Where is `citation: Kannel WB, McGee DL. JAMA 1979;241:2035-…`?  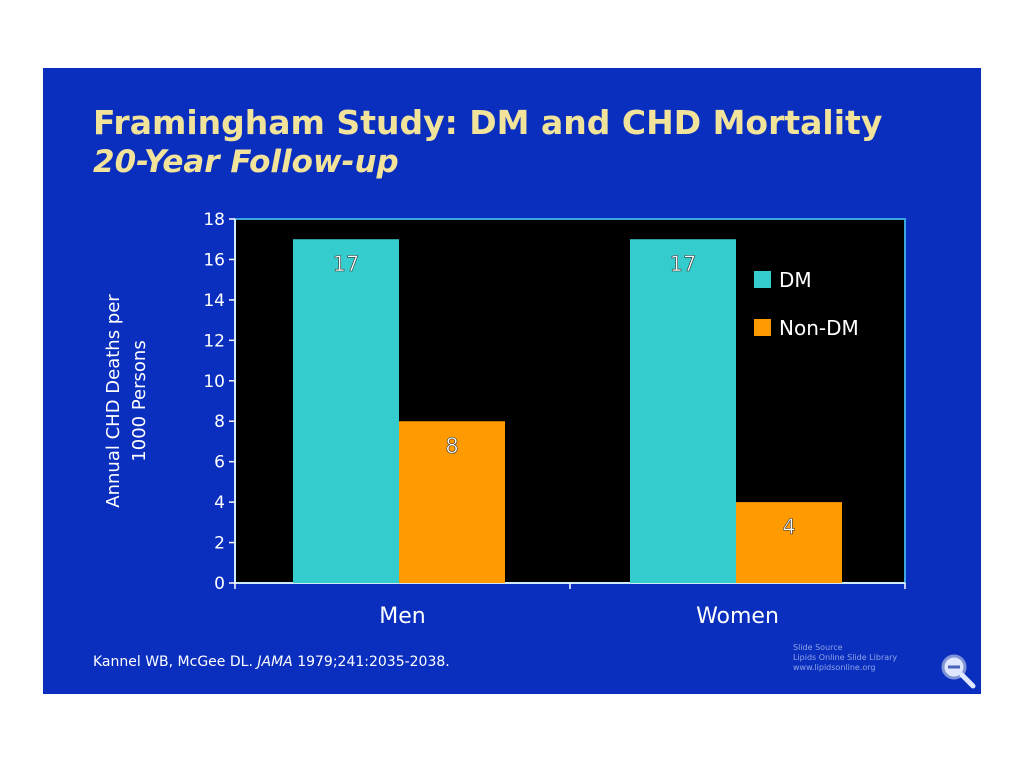 citation: Kannel WB, McGee DL. JAMA 1979;241:2035-… is located at coordinates (271, 662).